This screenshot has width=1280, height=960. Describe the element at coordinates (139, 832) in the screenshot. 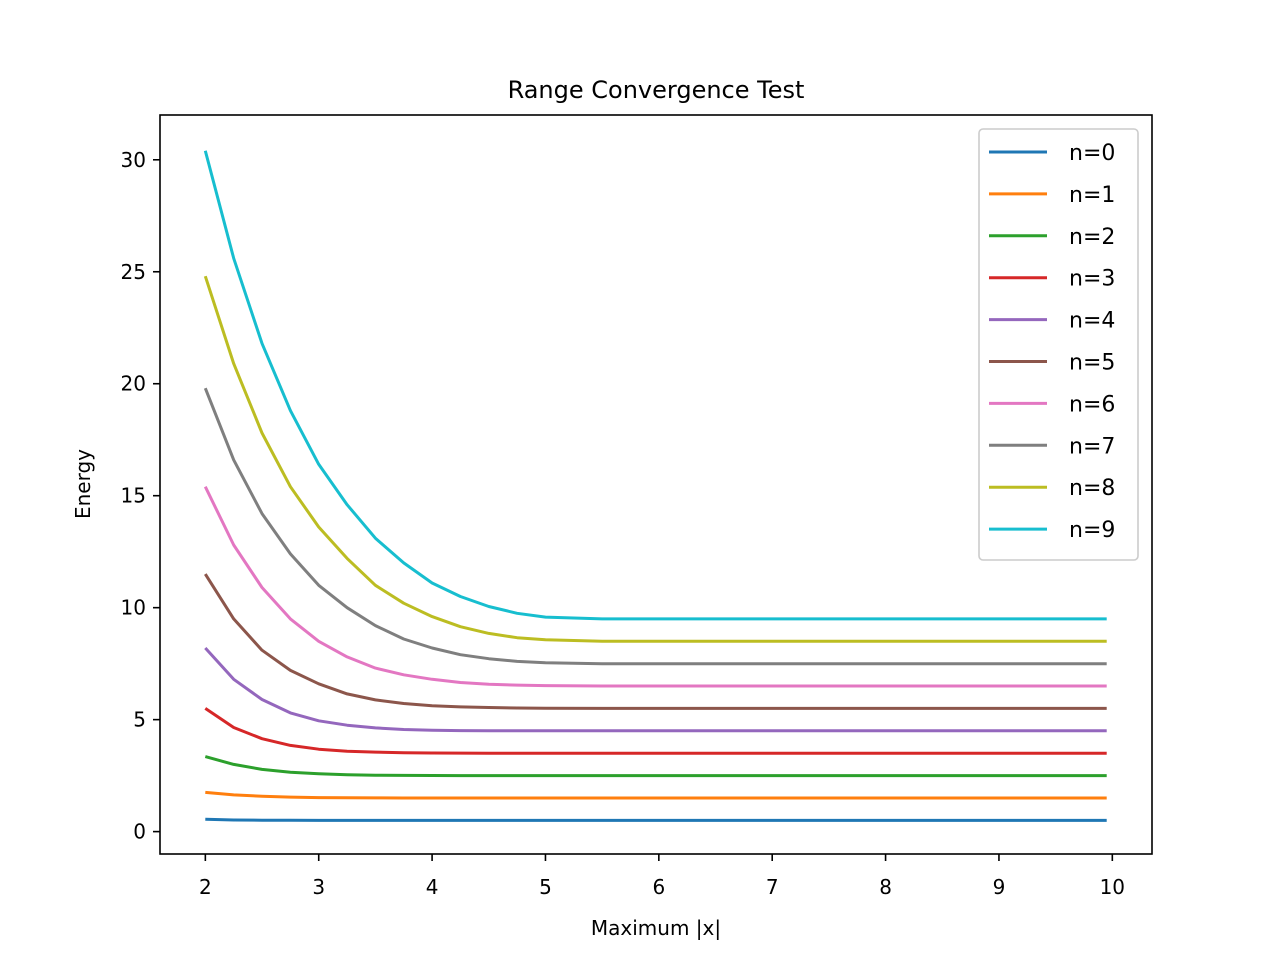

I see `y-tick-label: 0` at that location.